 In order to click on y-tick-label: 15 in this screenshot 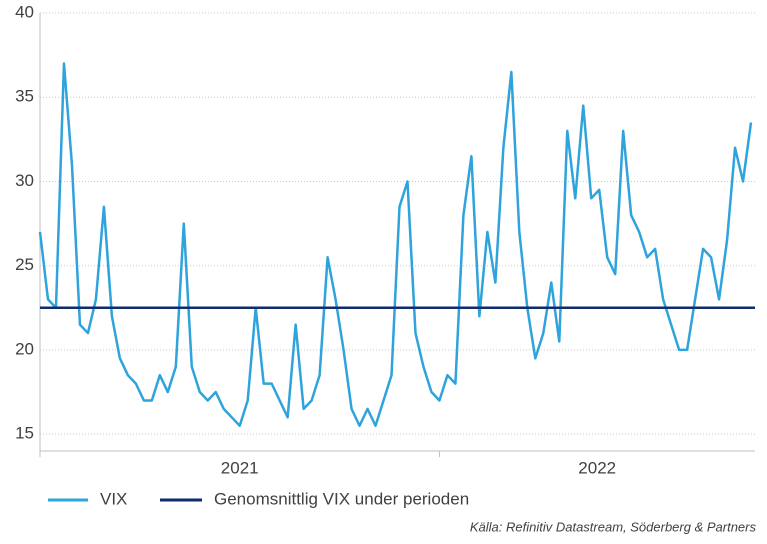, I will do `click(24, 433)`.